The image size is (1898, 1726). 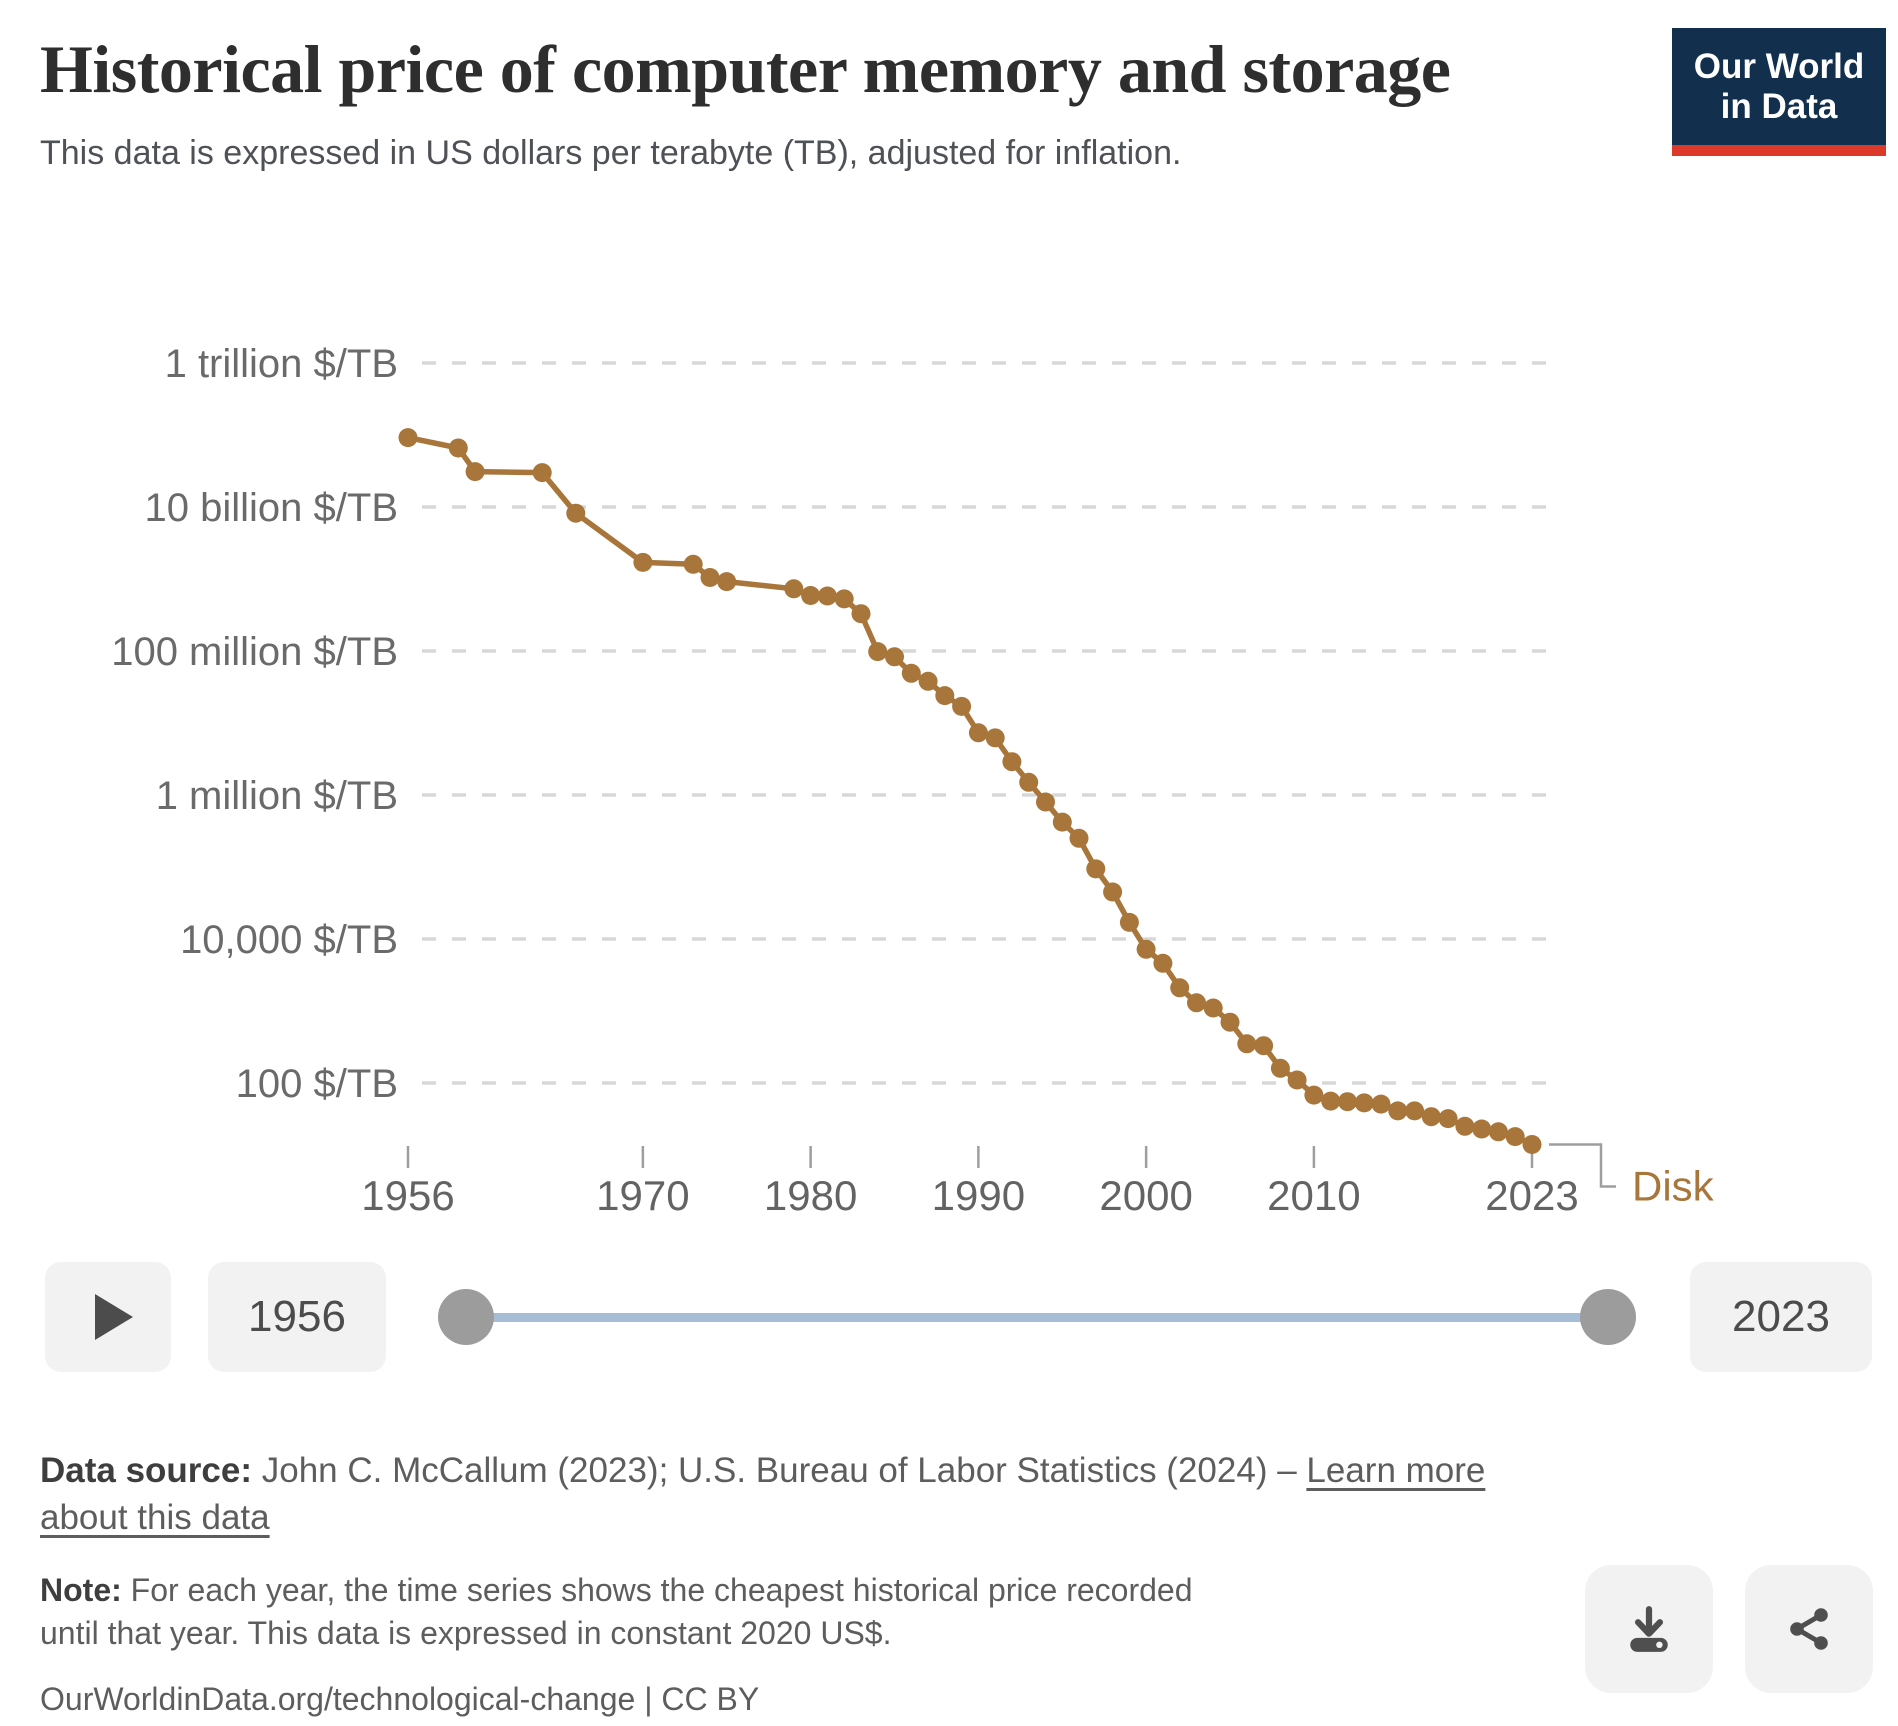 I want to click on y-axis-tick-label: 1 trillion $/TB, so click(x=281, y=364).